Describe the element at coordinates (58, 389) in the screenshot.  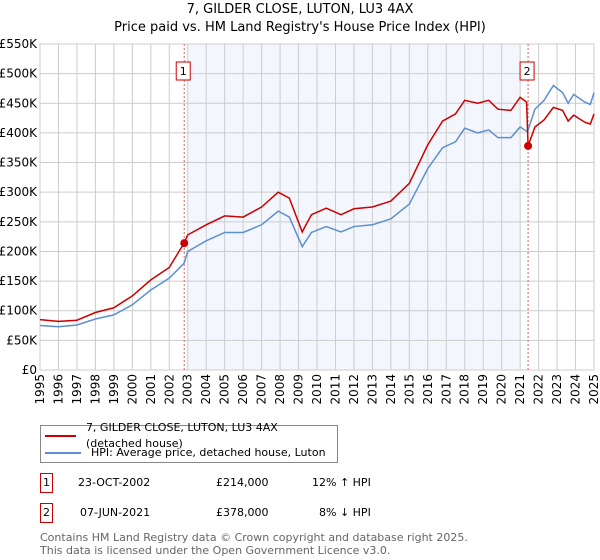
I see `x-tick-label: 1996` at that location.